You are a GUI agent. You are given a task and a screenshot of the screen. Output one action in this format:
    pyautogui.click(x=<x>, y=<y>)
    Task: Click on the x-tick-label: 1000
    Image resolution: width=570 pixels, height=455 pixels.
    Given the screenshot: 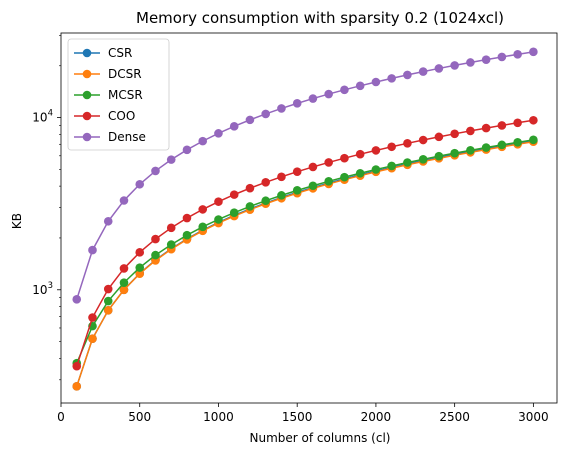 What is the action you would take?
    pyautogui.click(x=218, y=417)
    